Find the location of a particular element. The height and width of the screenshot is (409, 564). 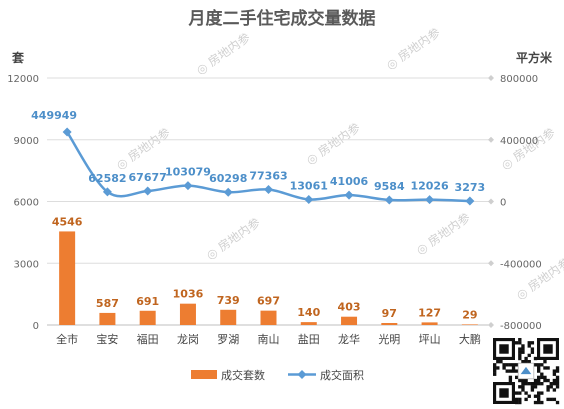

line-value-label: 67677 is located at coordinates (148, 177).